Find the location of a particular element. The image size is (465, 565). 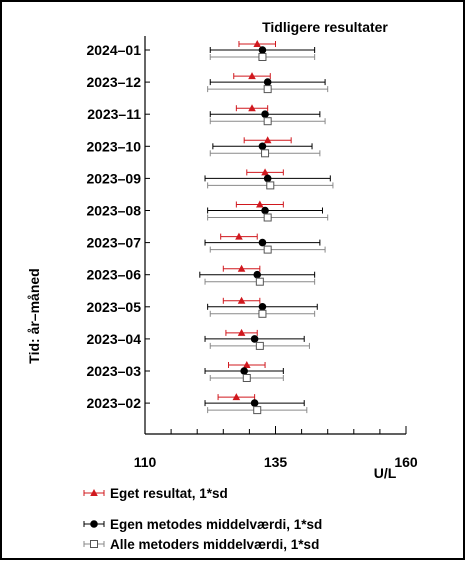

y-tick-label: 2024–01 is located at coordinates (113, 50).